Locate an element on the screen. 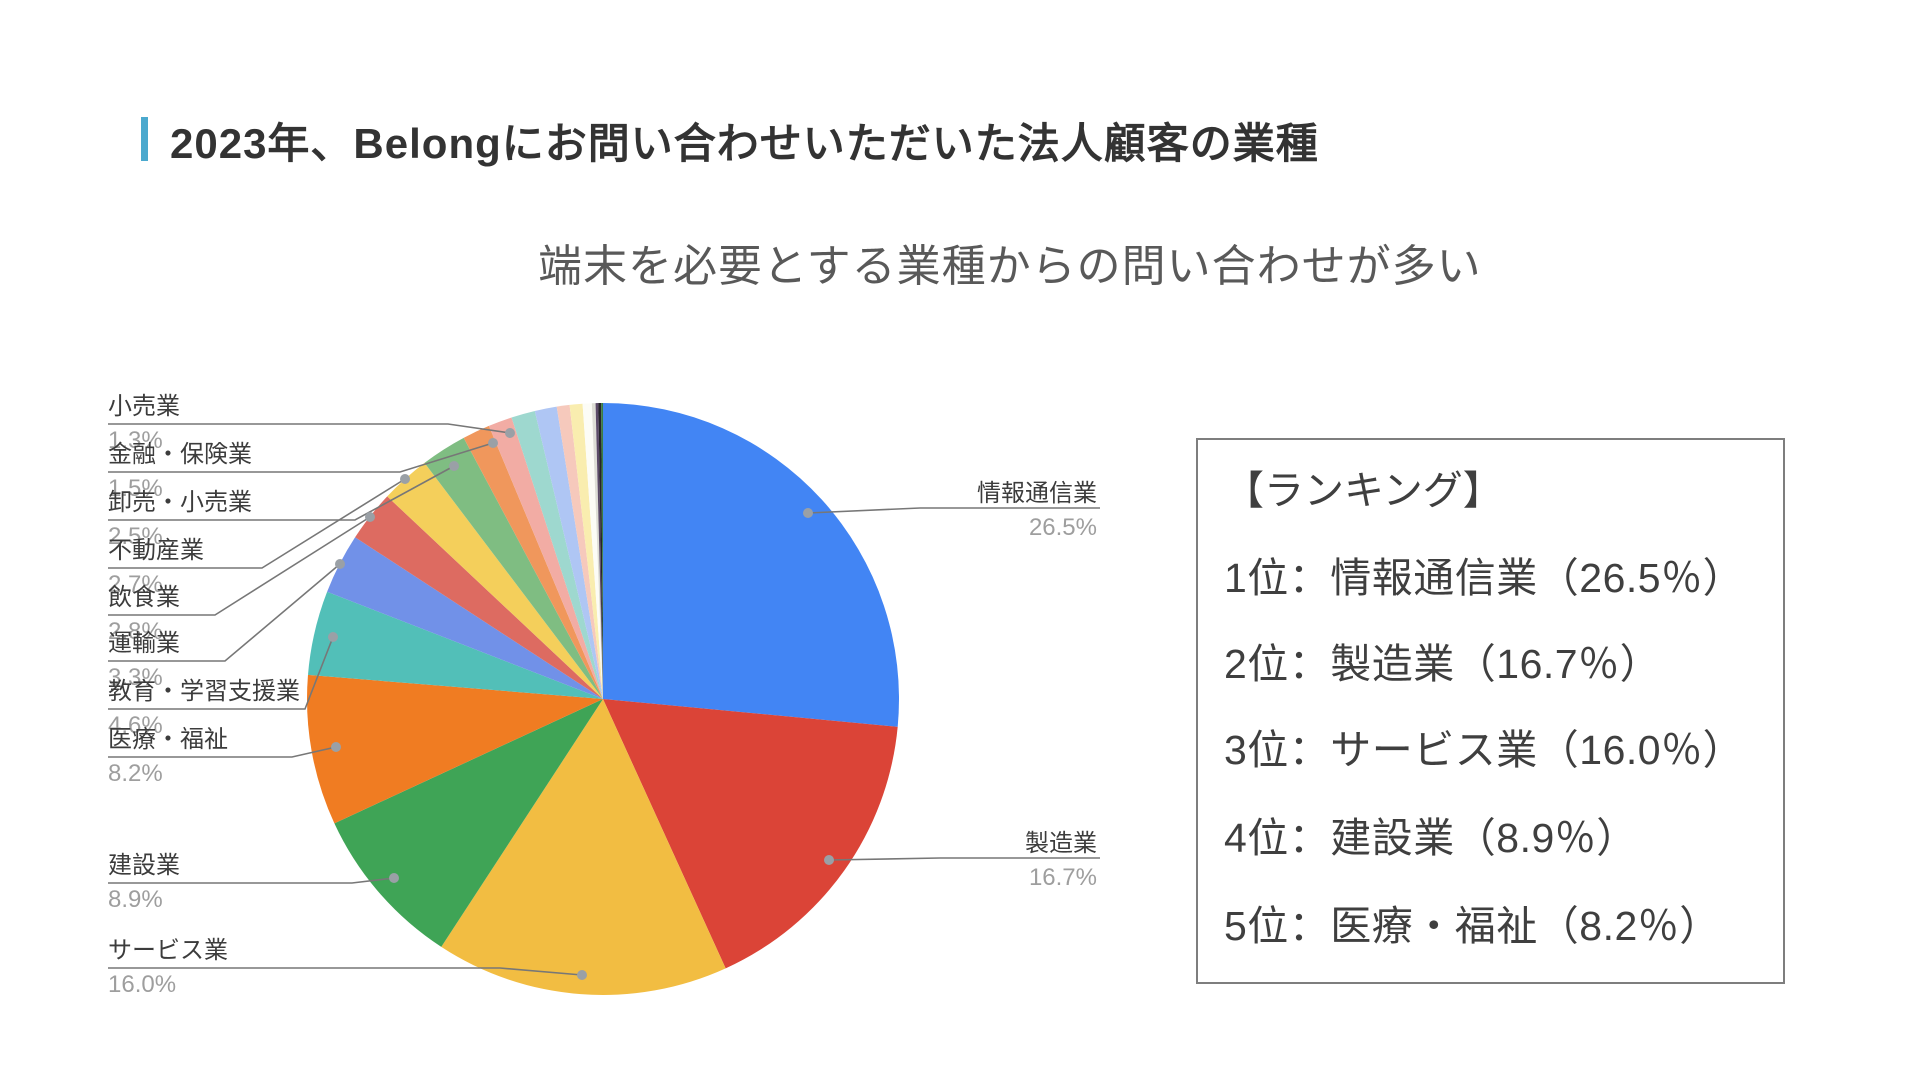  pie-label-pct: 3.3% is located at coordinates (135, 677).